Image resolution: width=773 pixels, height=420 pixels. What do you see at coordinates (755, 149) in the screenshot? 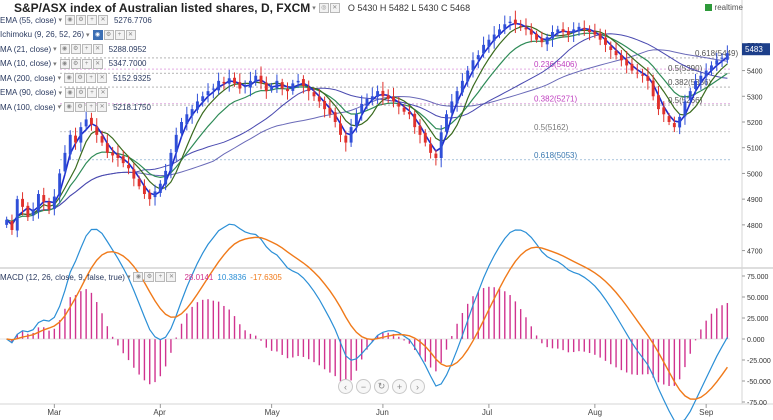
I see `price-tick-label: 5100` at bounding box center [755, 149].